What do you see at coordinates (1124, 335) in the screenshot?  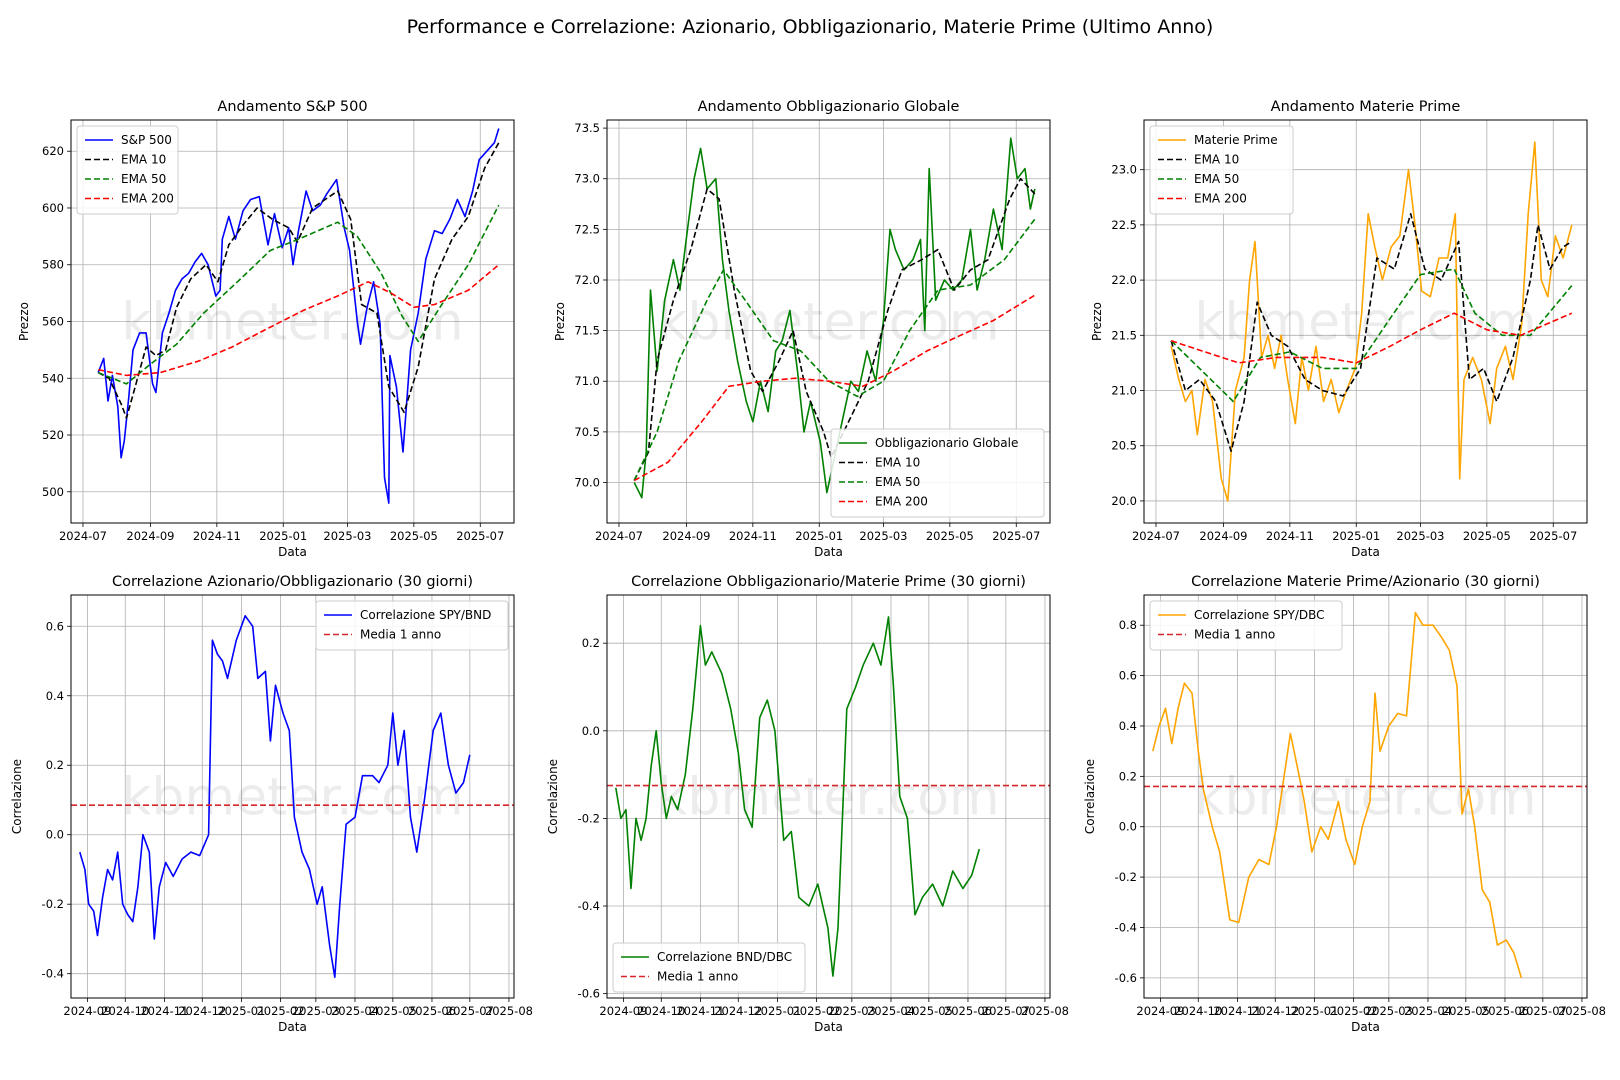 I see `y-tick-label: 21.5` at bounding box center [1124, 335].